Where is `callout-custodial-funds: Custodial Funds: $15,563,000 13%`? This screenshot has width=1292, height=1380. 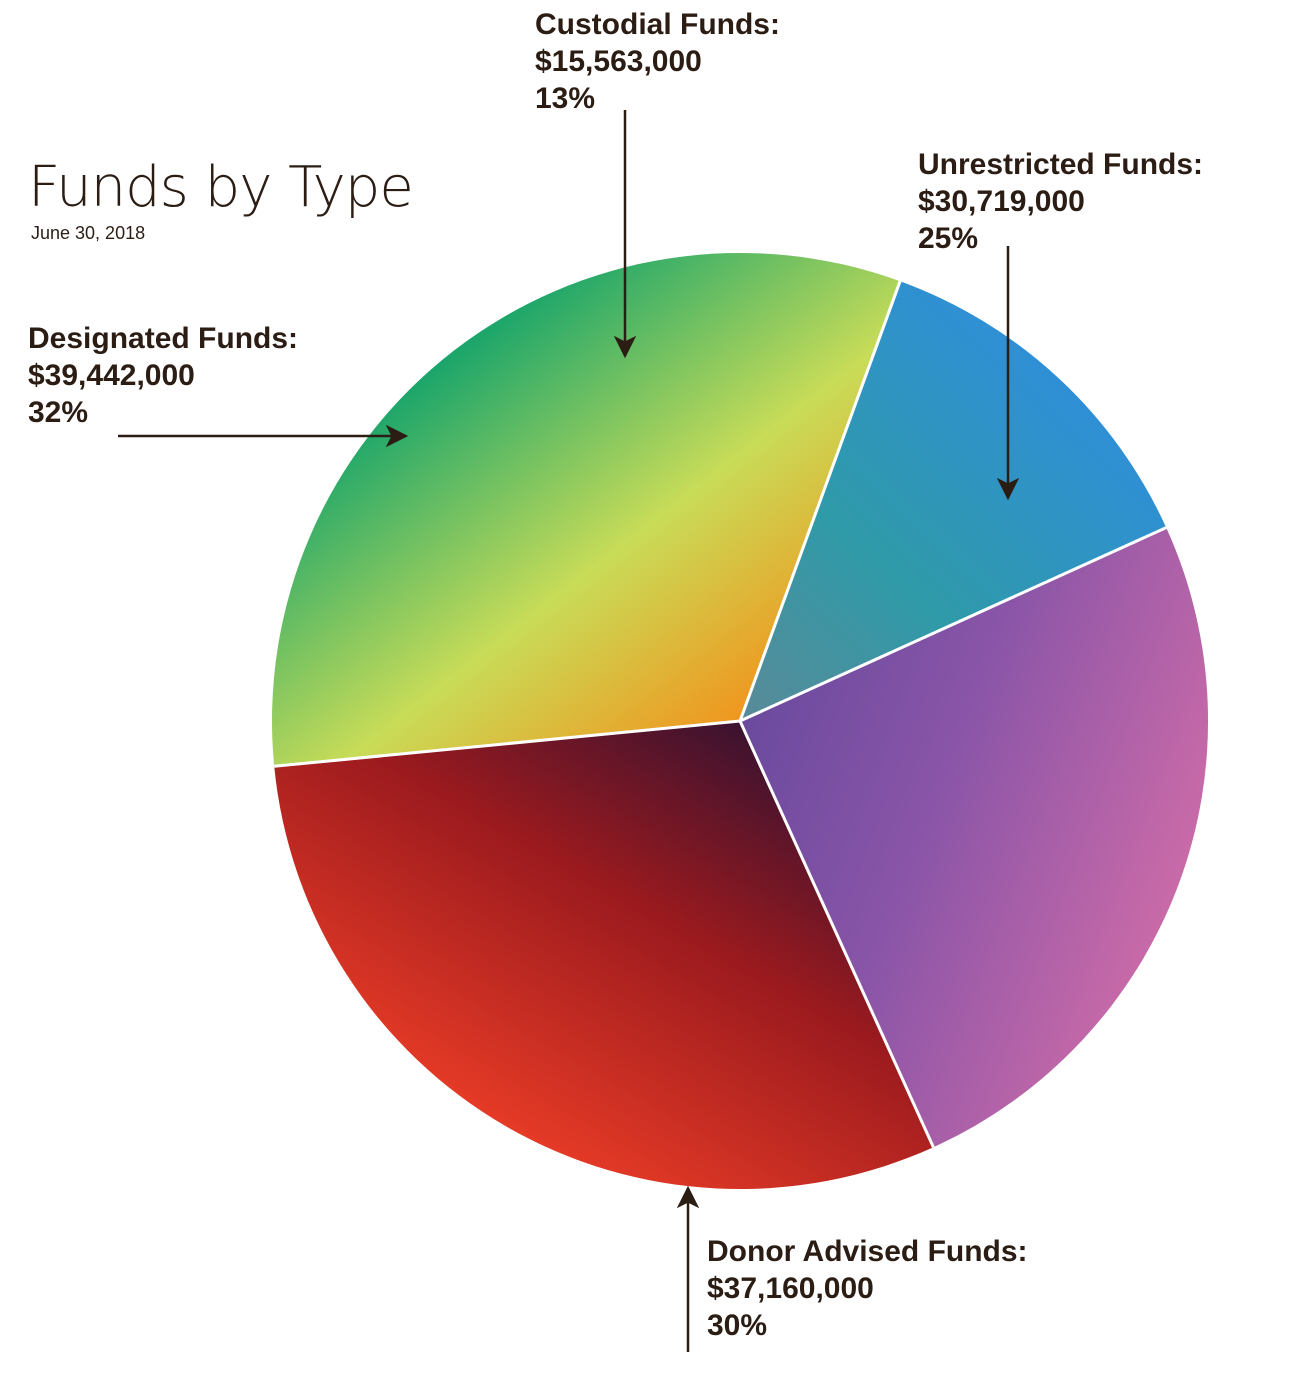 callout-custodial-funds: Custodial Funds: $15,563,000 13% is located at coordinates (657, 61).